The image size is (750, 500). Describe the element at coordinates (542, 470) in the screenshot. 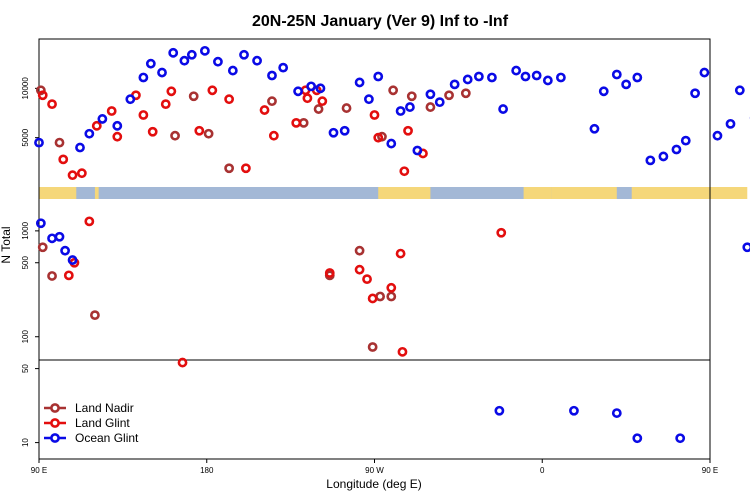

I see `x-tick-label: 0` at that location.